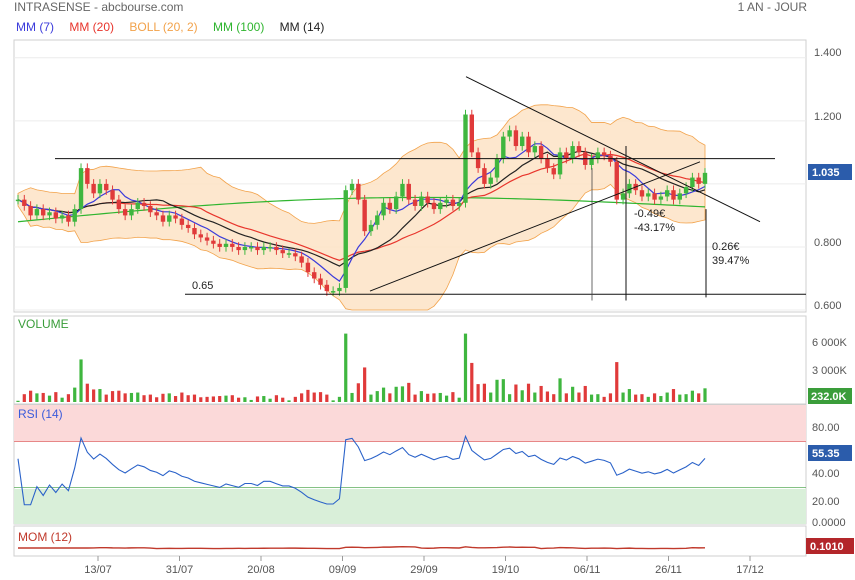 The width and height of the screenshot is (855, 580). I want to click on volume-panel, so click(410, 360).